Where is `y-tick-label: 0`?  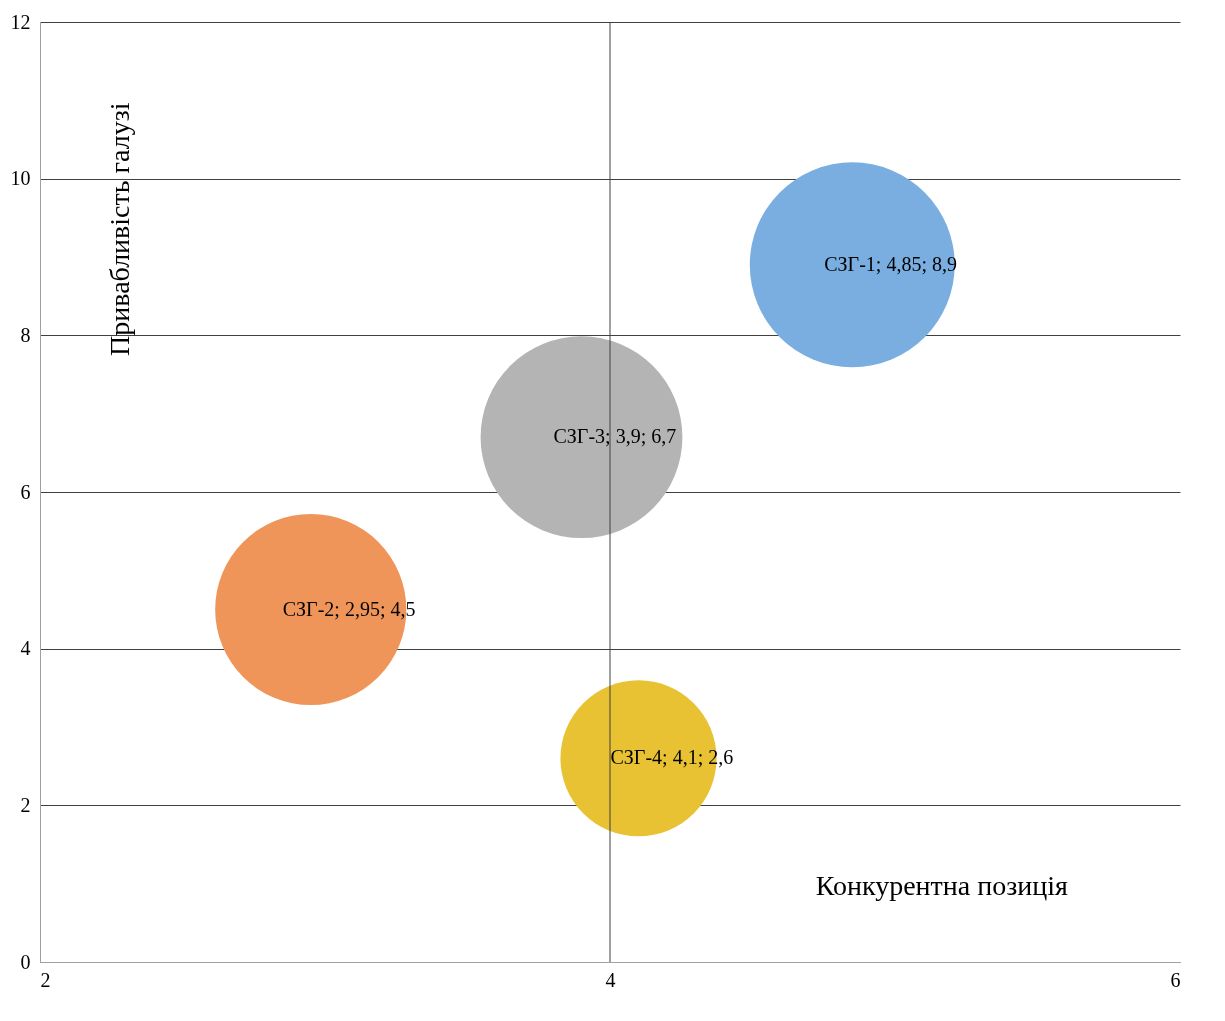 y-tick-label: 0 is located at coordinates (25, 961).